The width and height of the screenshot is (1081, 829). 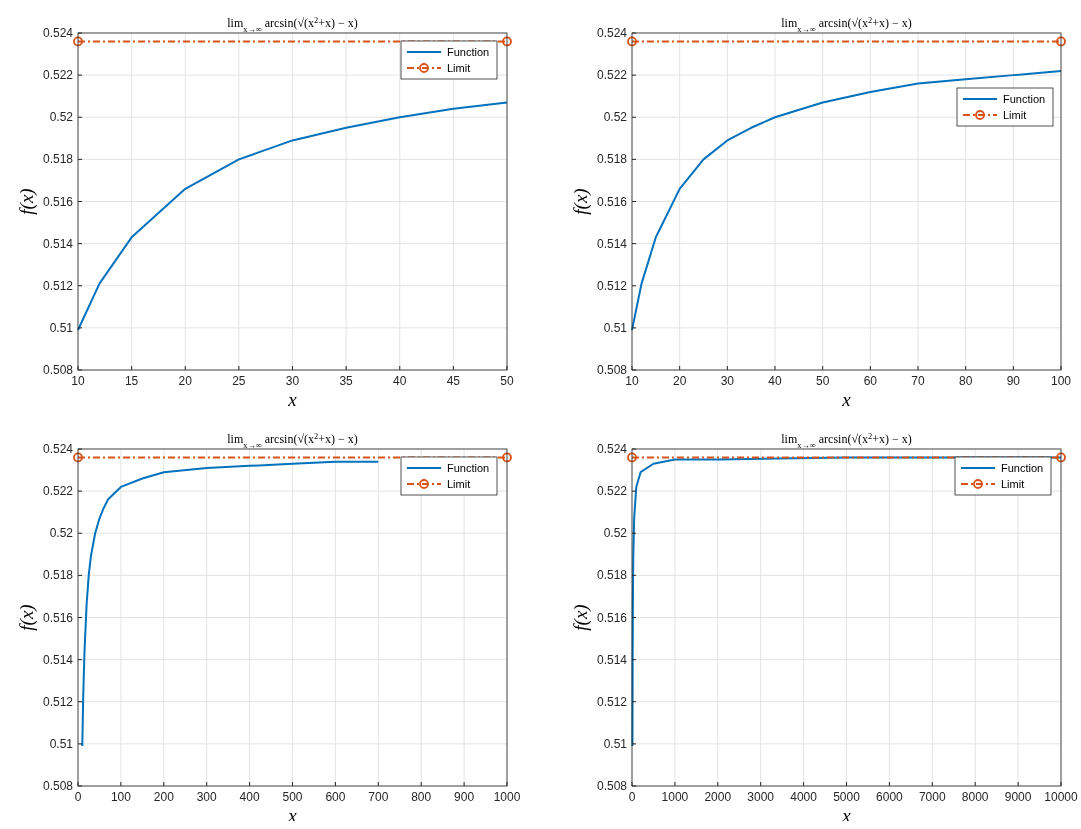 What do you see at coordinates (918, 381) in the screenshot?
I see `x-tick-label: 70` at bounding box center [918, 381].